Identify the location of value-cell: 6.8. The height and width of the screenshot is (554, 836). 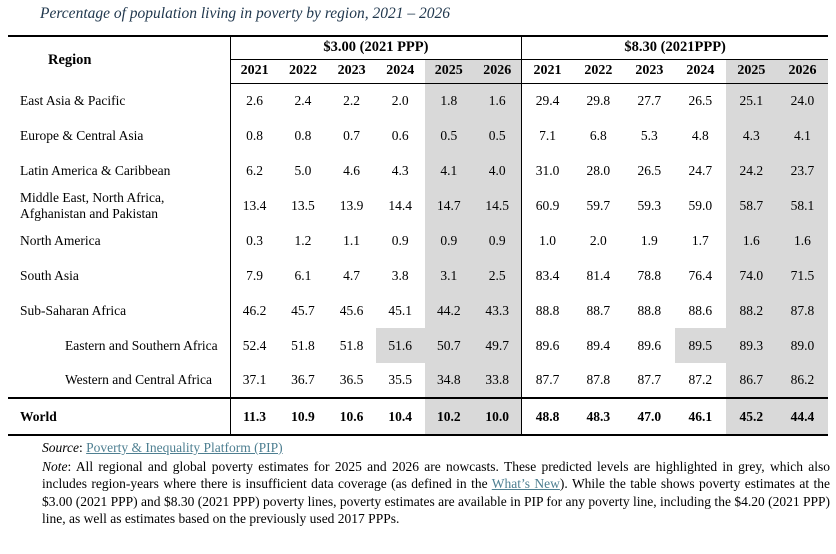
(598, 135).